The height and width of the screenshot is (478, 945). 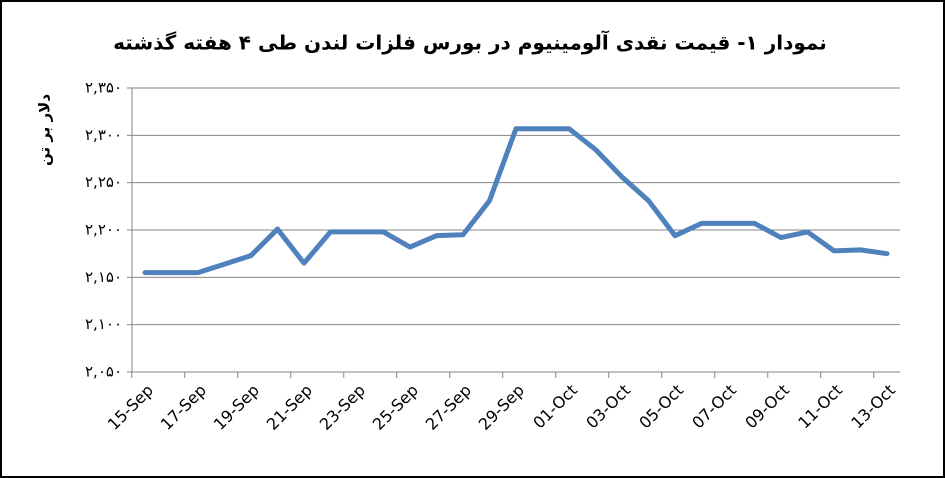 I want to click on y-tick-label: ۲,۱۵۰, so click(x=103, y=277).